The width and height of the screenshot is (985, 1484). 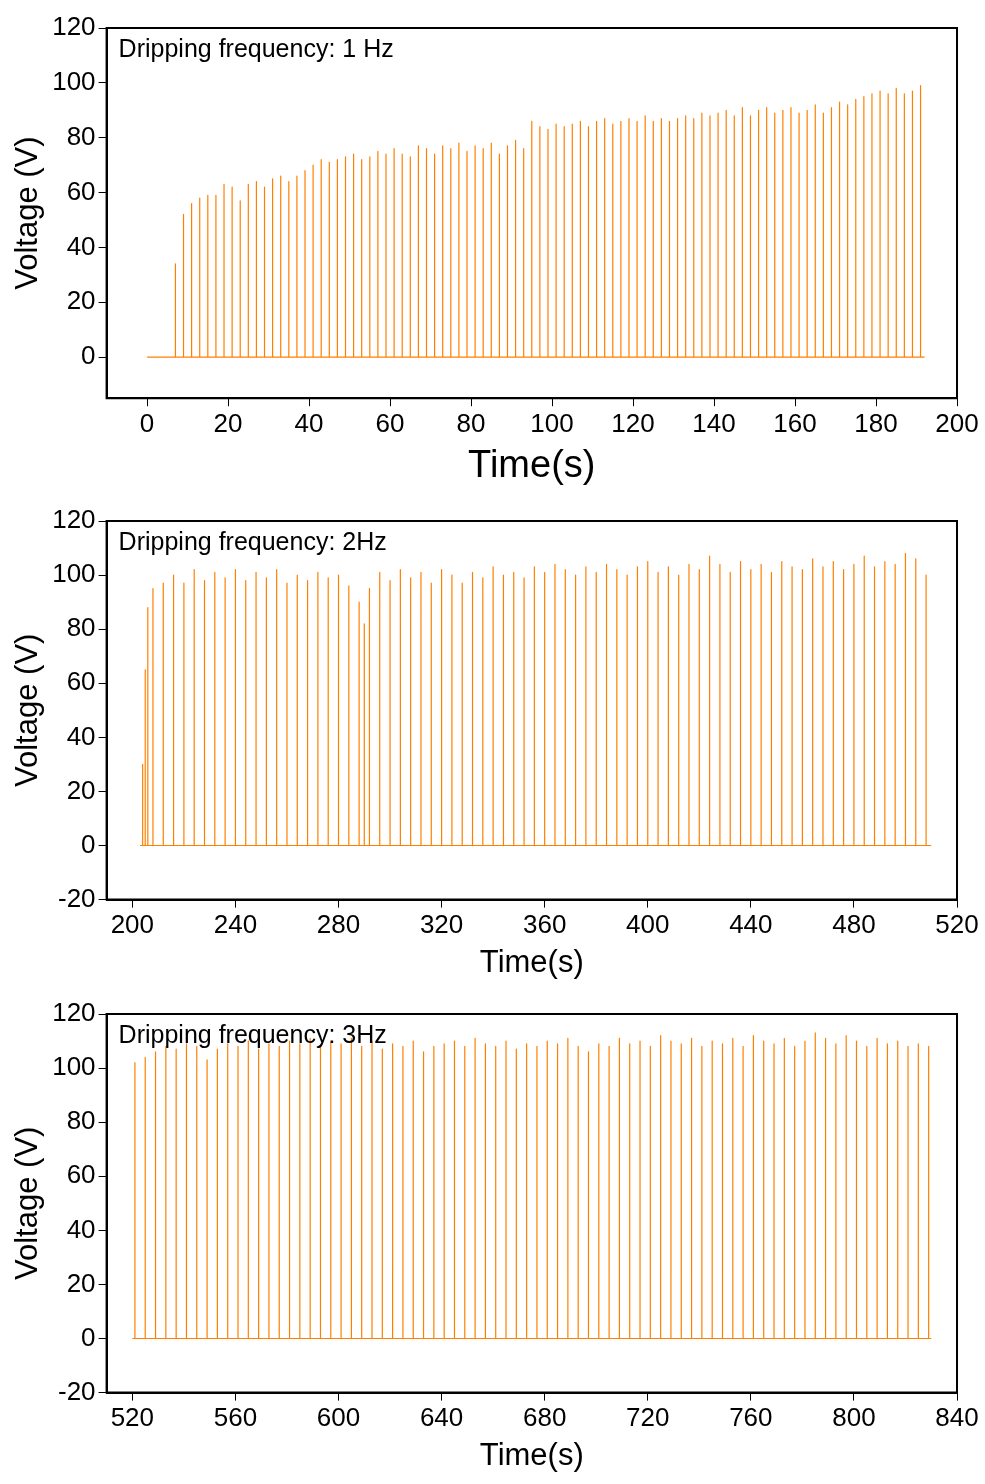 What do you see at coordinates (795, 422) in the screenshot?
I see `x-tick-label: 160` at bounding box center [795, 422].